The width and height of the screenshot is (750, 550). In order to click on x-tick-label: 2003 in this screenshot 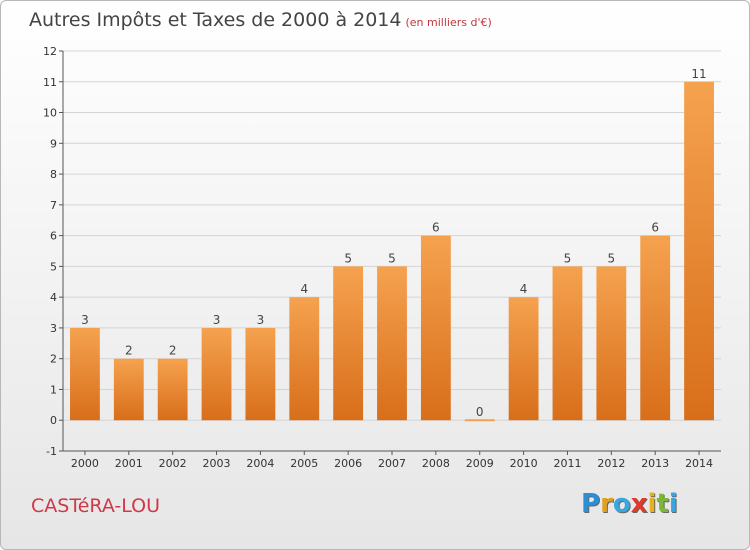, I will do `click(217, 463)`.